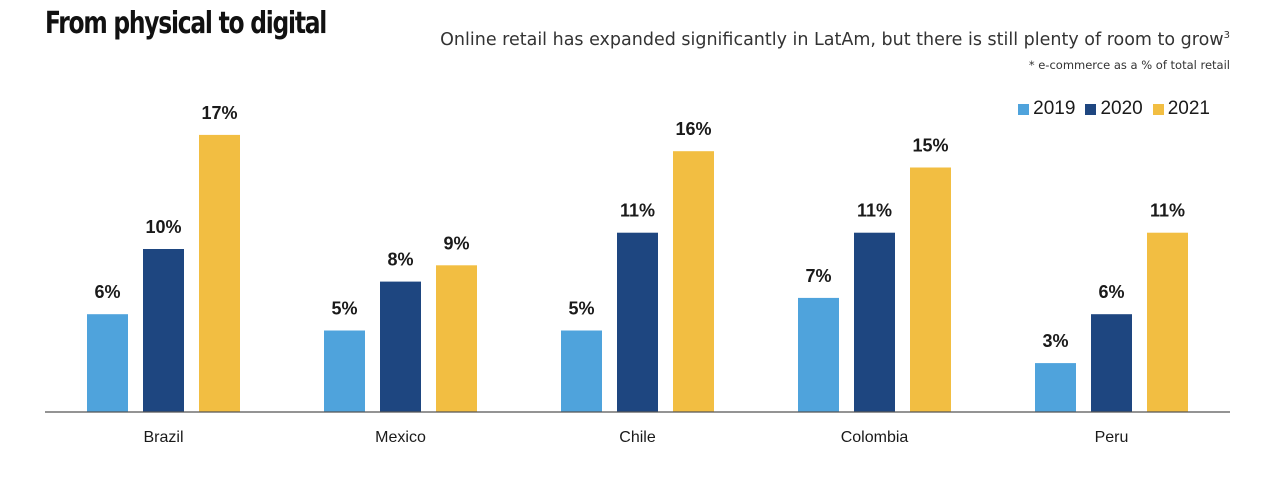 The image size is (1268, 489). Describe the element at coordinates (456, 338) in the screenshot. I see `bar-mexico-2021` at that location.